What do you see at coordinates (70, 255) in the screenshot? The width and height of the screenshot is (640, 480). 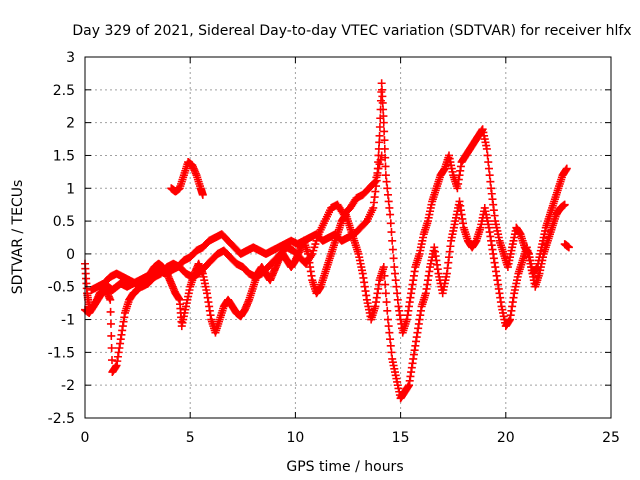 I see `y-tick-label: 0` at bounding box center [70, 255].